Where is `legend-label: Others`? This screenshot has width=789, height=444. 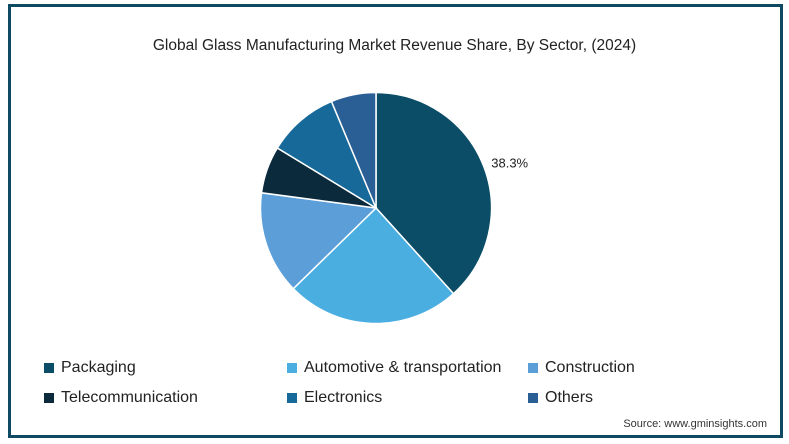
legend-label: Others is located at coordinates (569, 397).